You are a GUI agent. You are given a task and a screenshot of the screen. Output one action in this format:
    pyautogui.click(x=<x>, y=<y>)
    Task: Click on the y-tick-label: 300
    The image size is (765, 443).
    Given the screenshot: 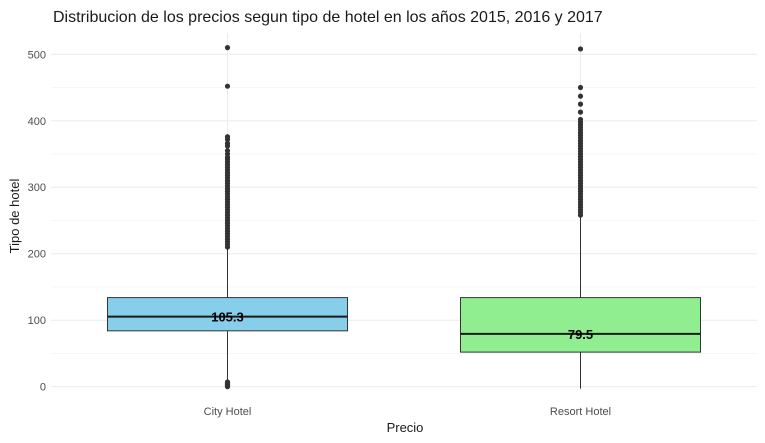 What is the action you would take?
    pyautogui.click(x=37, y=188)
    